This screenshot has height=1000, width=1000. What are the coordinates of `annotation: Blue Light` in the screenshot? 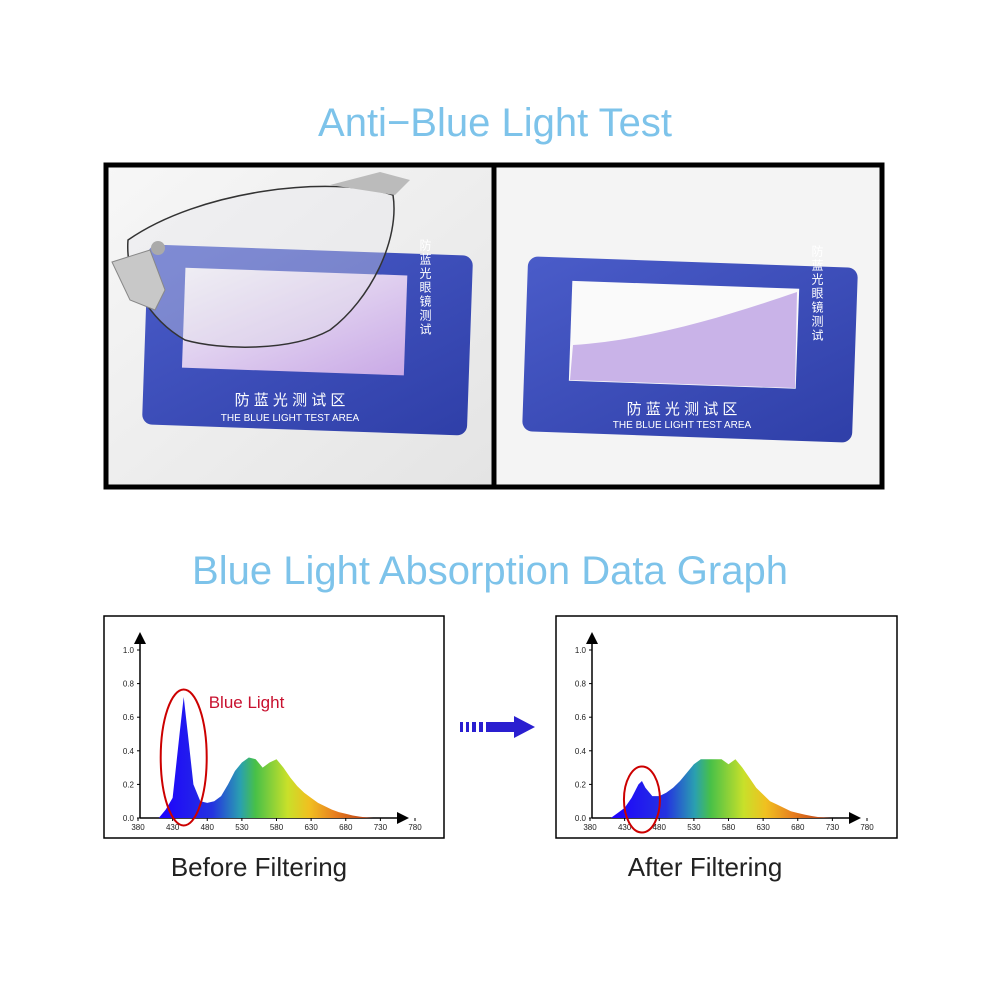 It's located at (247, 702).